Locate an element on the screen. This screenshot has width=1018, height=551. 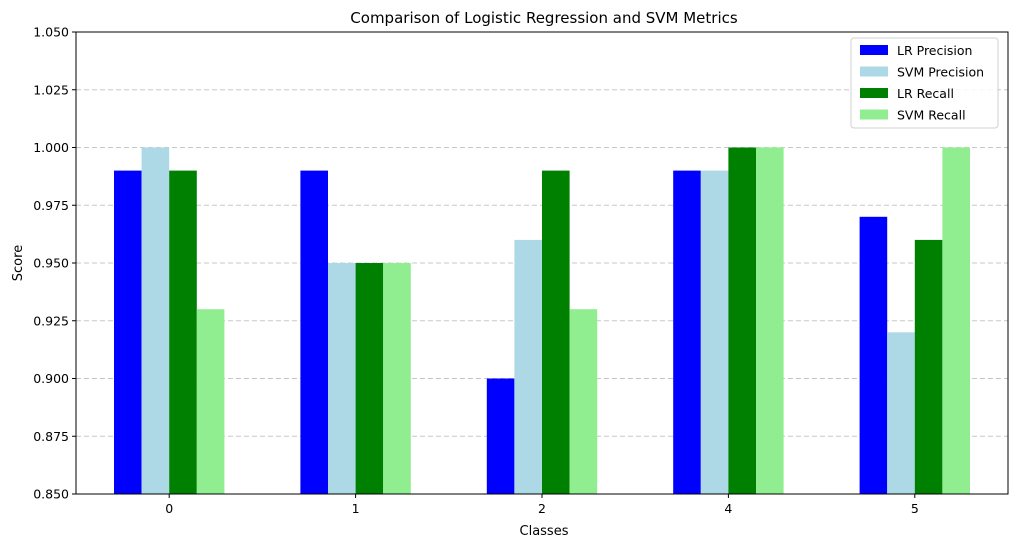
legend-label: LR Precision is located at coordinates (934, 50).